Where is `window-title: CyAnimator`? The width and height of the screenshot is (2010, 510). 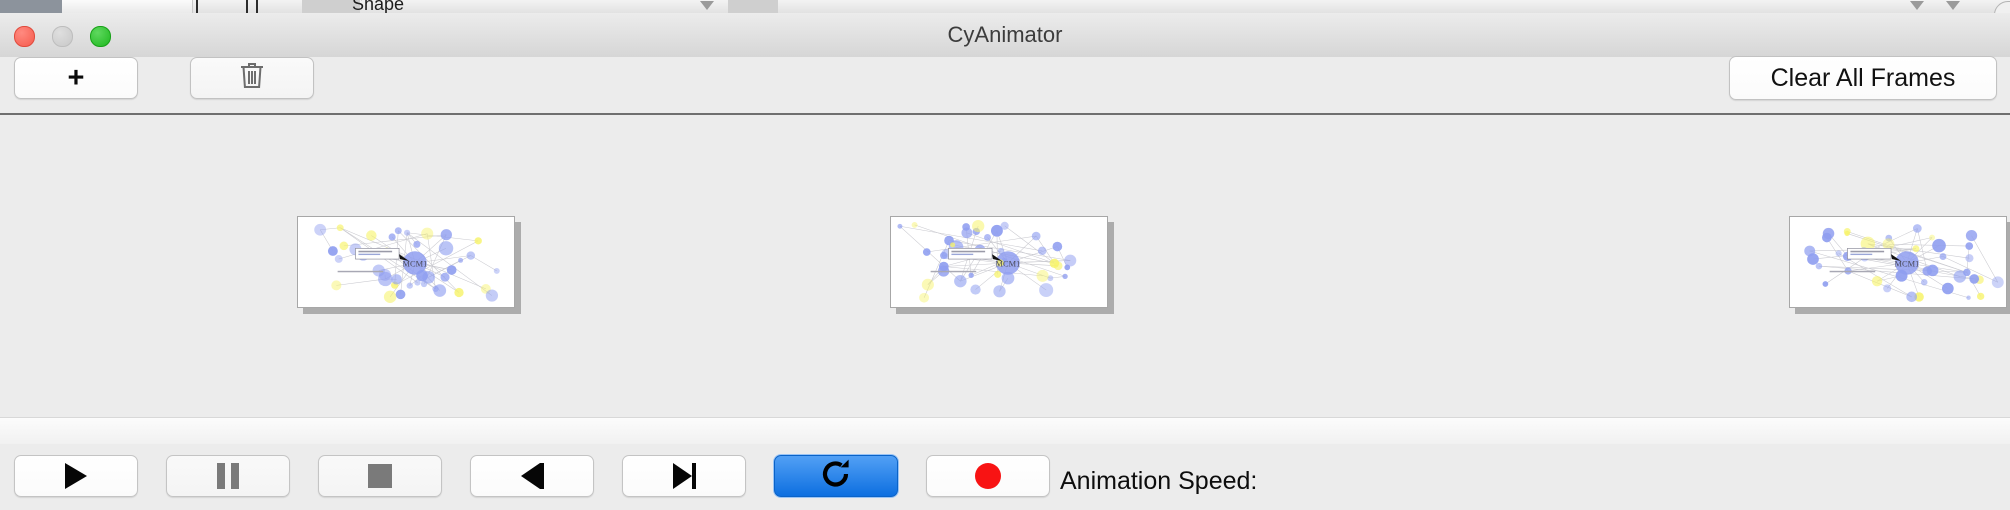 window-title: CyAnimator is located at coordinates (1005, 34).